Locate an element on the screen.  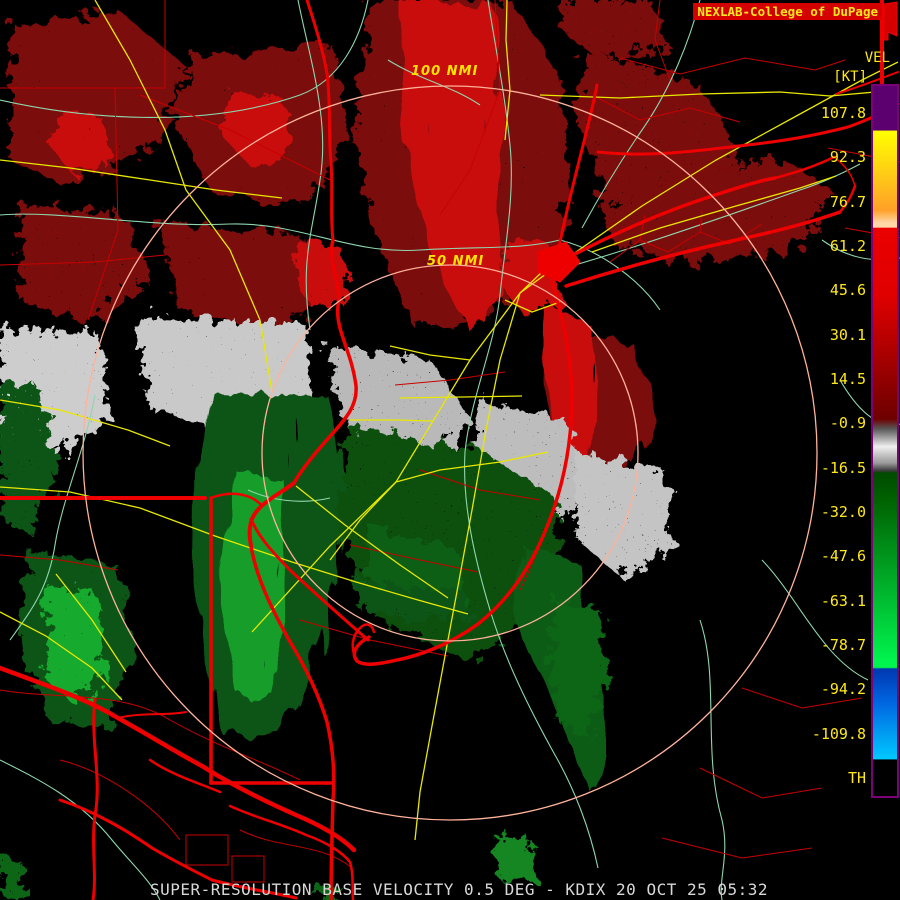
colorbar-tick: 45.6 is located at coordinates (847, 290).